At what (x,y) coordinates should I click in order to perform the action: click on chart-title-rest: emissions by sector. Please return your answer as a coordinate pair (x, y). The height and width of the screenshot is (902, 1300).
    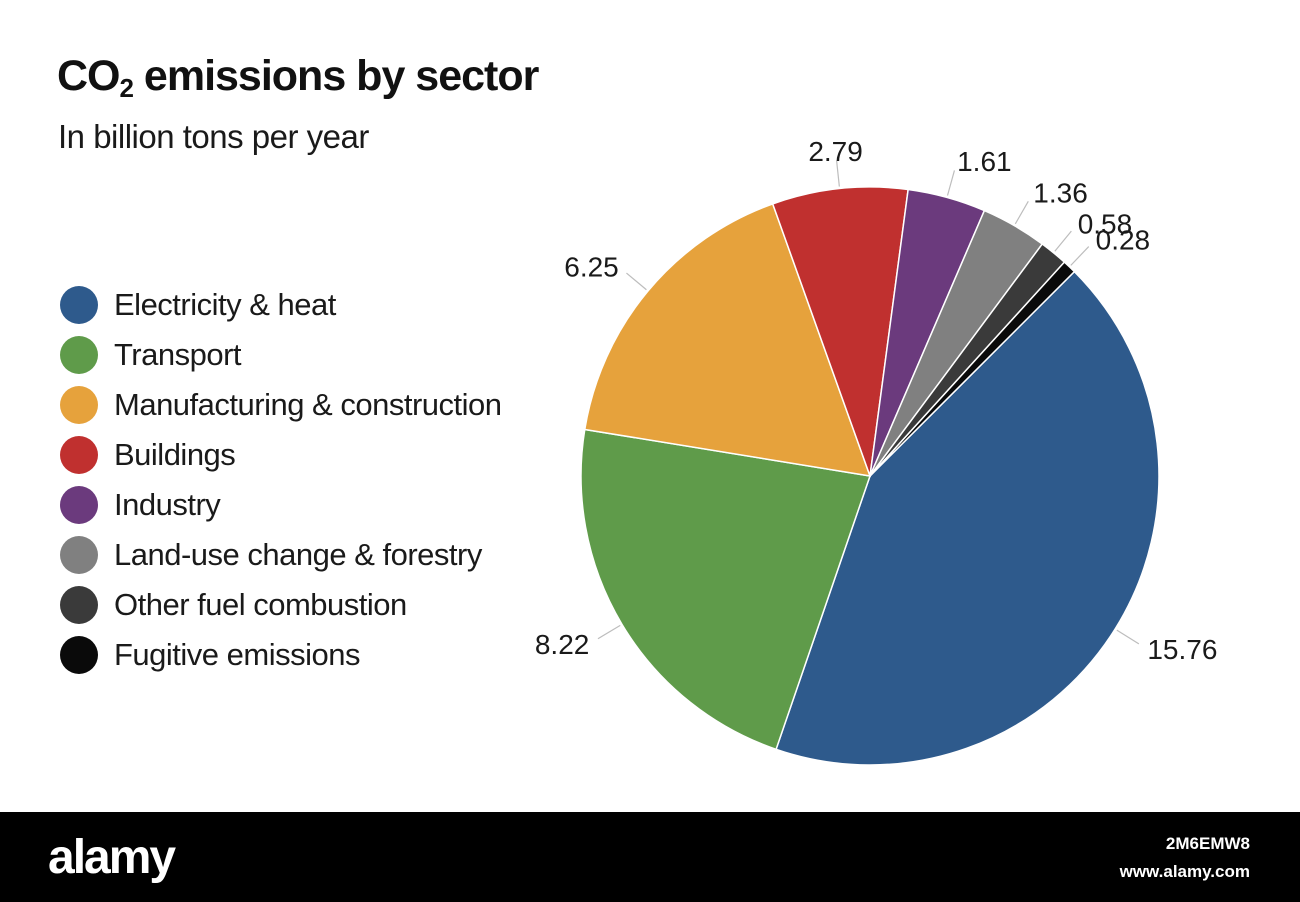
    Looking at the image, I should click on (335, 76).